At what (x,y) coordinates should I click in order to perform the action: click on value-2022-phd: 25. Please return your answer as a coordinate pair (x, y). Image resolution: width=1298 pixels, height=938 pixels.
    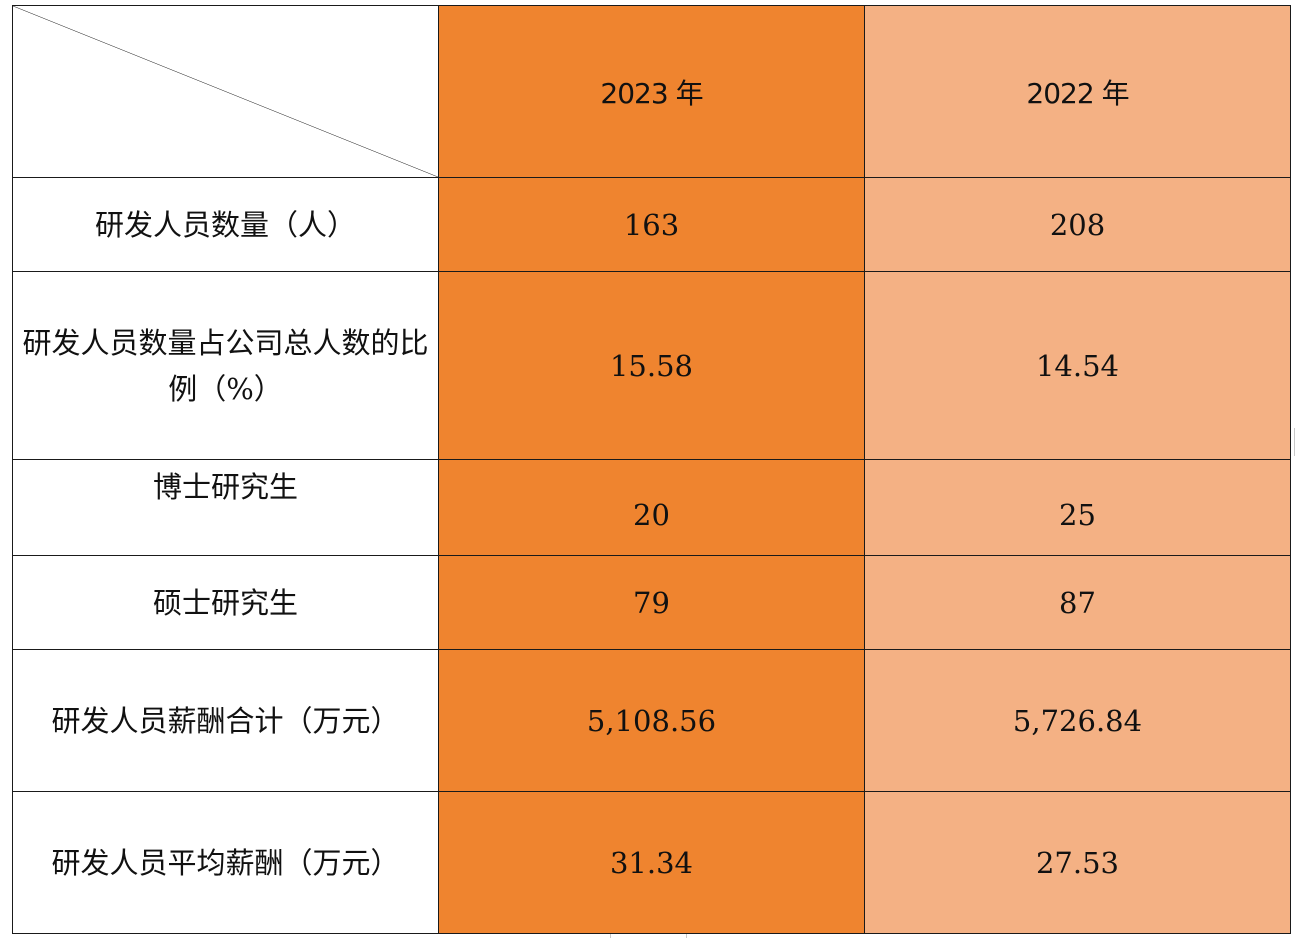
    Looking at the image, I should click on (1077, 507).